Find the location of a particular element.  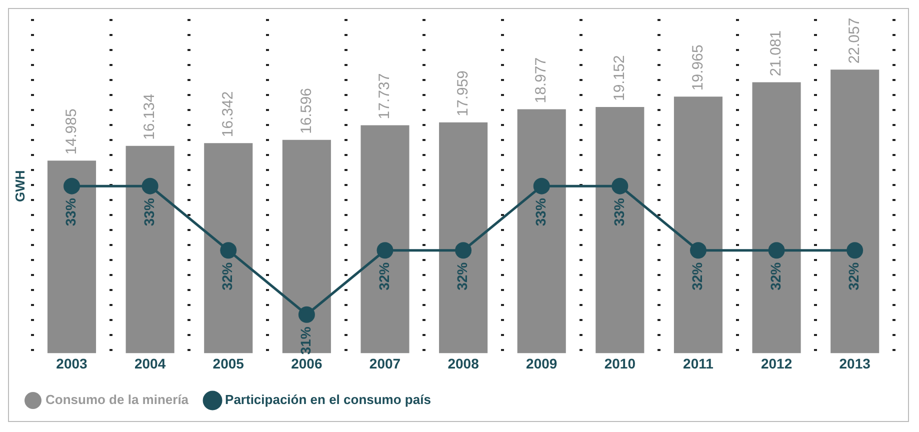

x-tick-label: 2012 is located at coordinates (776, 363).